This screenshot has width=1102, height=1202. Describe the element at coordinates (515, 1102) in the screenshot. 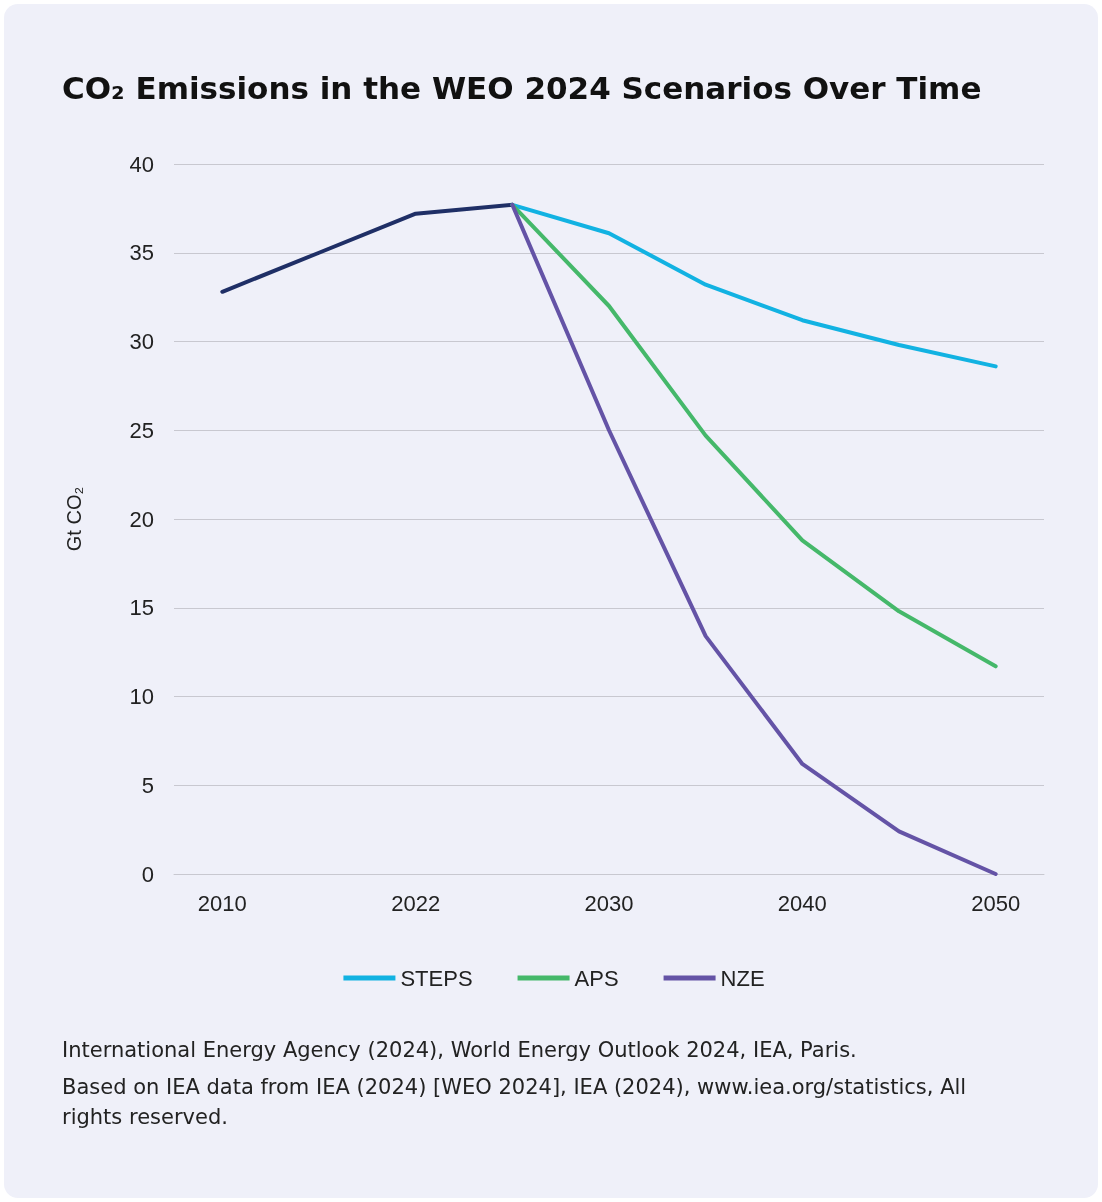

I see `text: Based on IEA data from IEA (2024) [WEO 2024], IEA (2024), www.iea.org/statistics, All rights reserved.` at that location.